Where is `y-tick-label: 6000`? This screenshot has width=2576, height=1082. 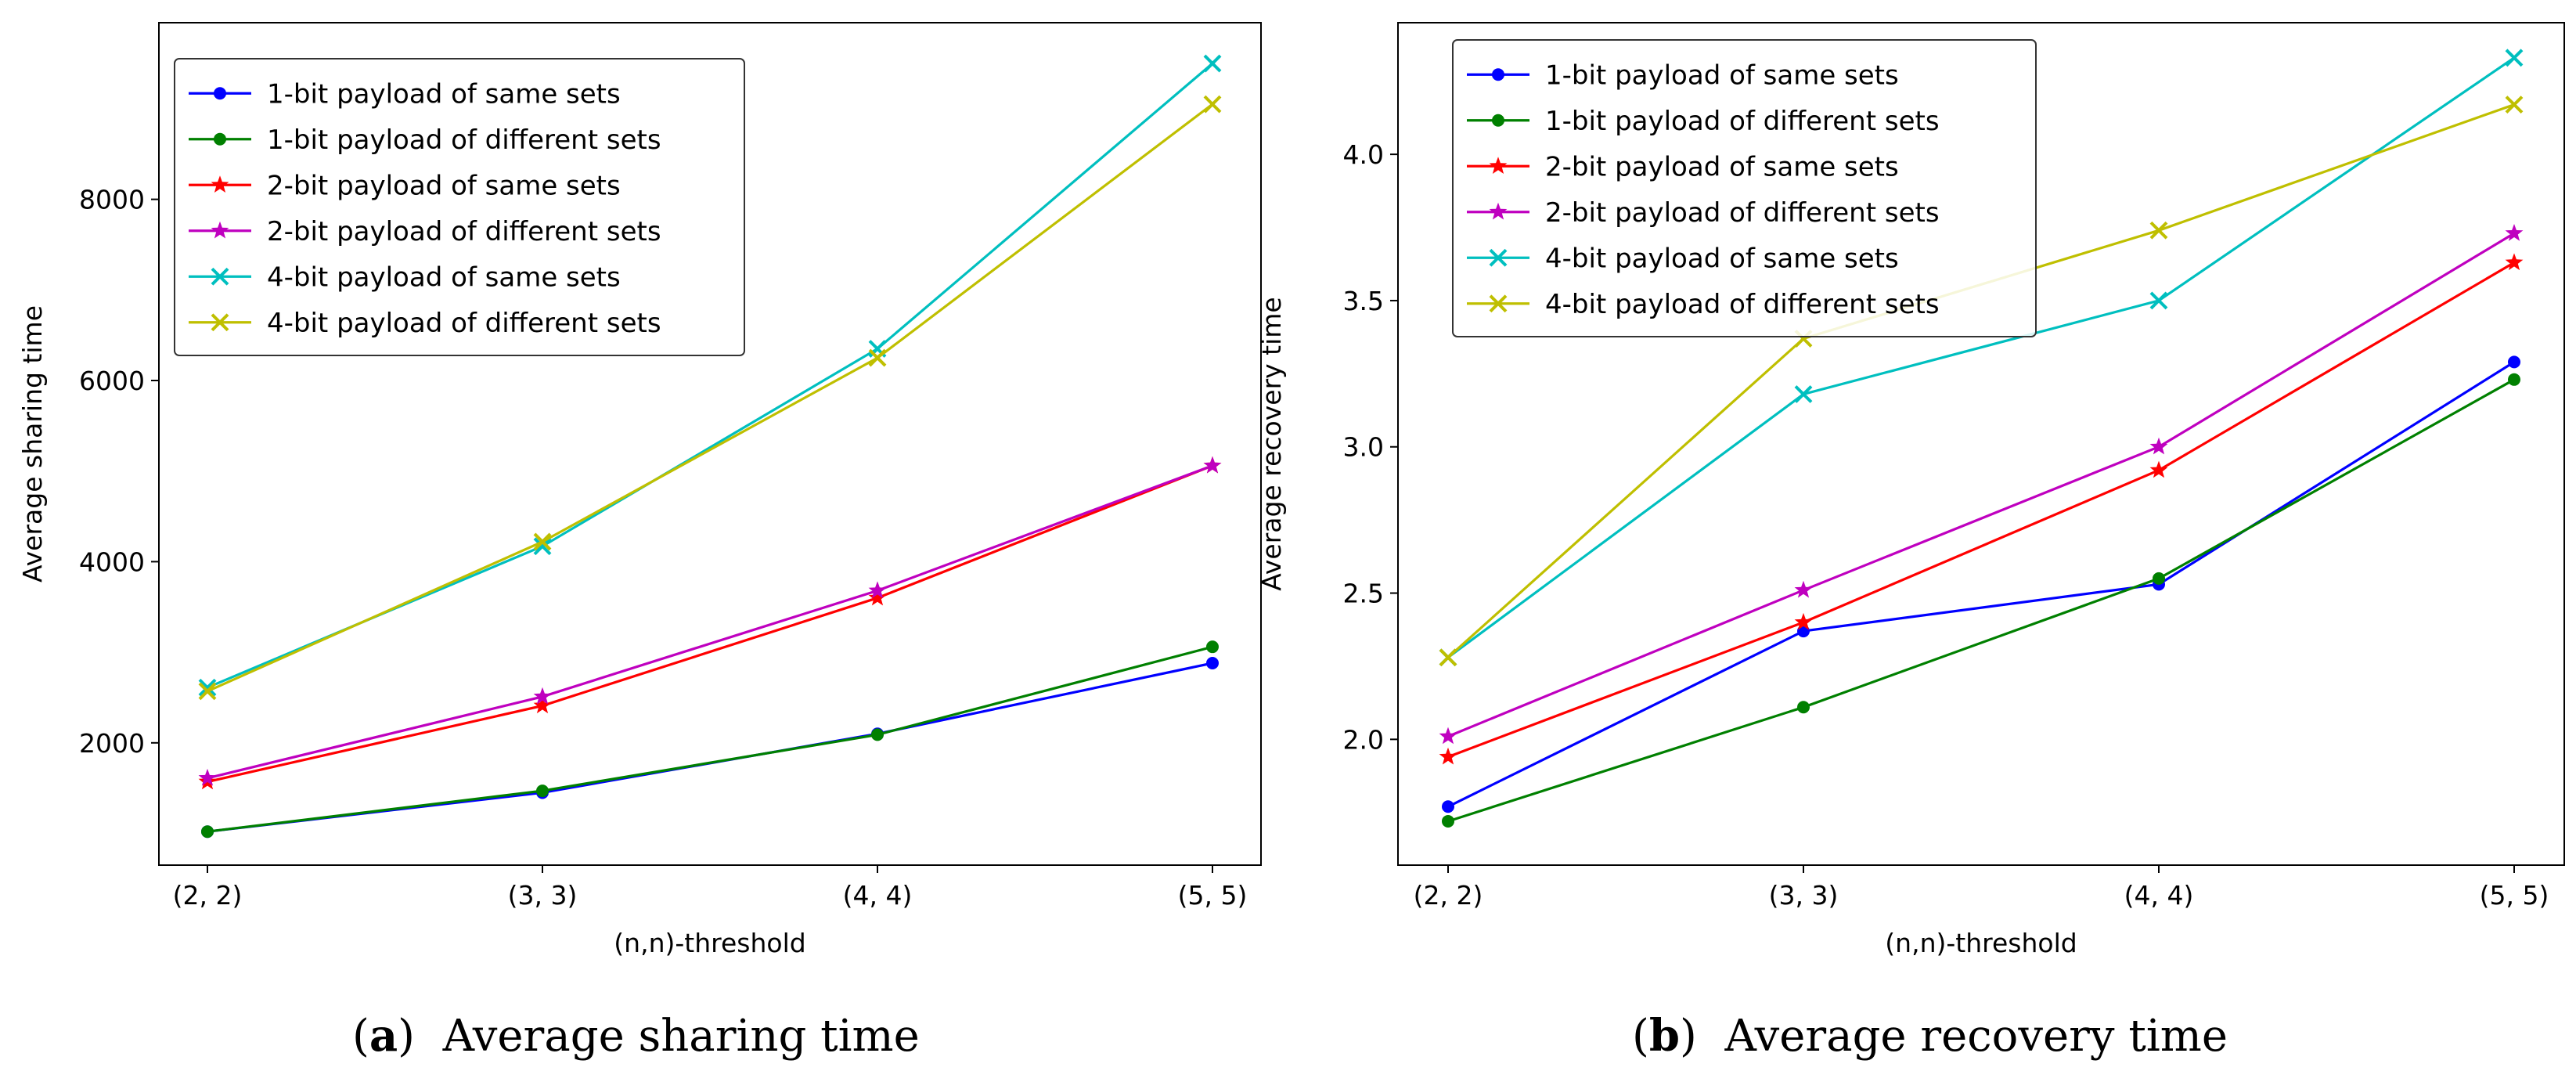 y-tick-label: 6000 is located at coordinates (112, 381).